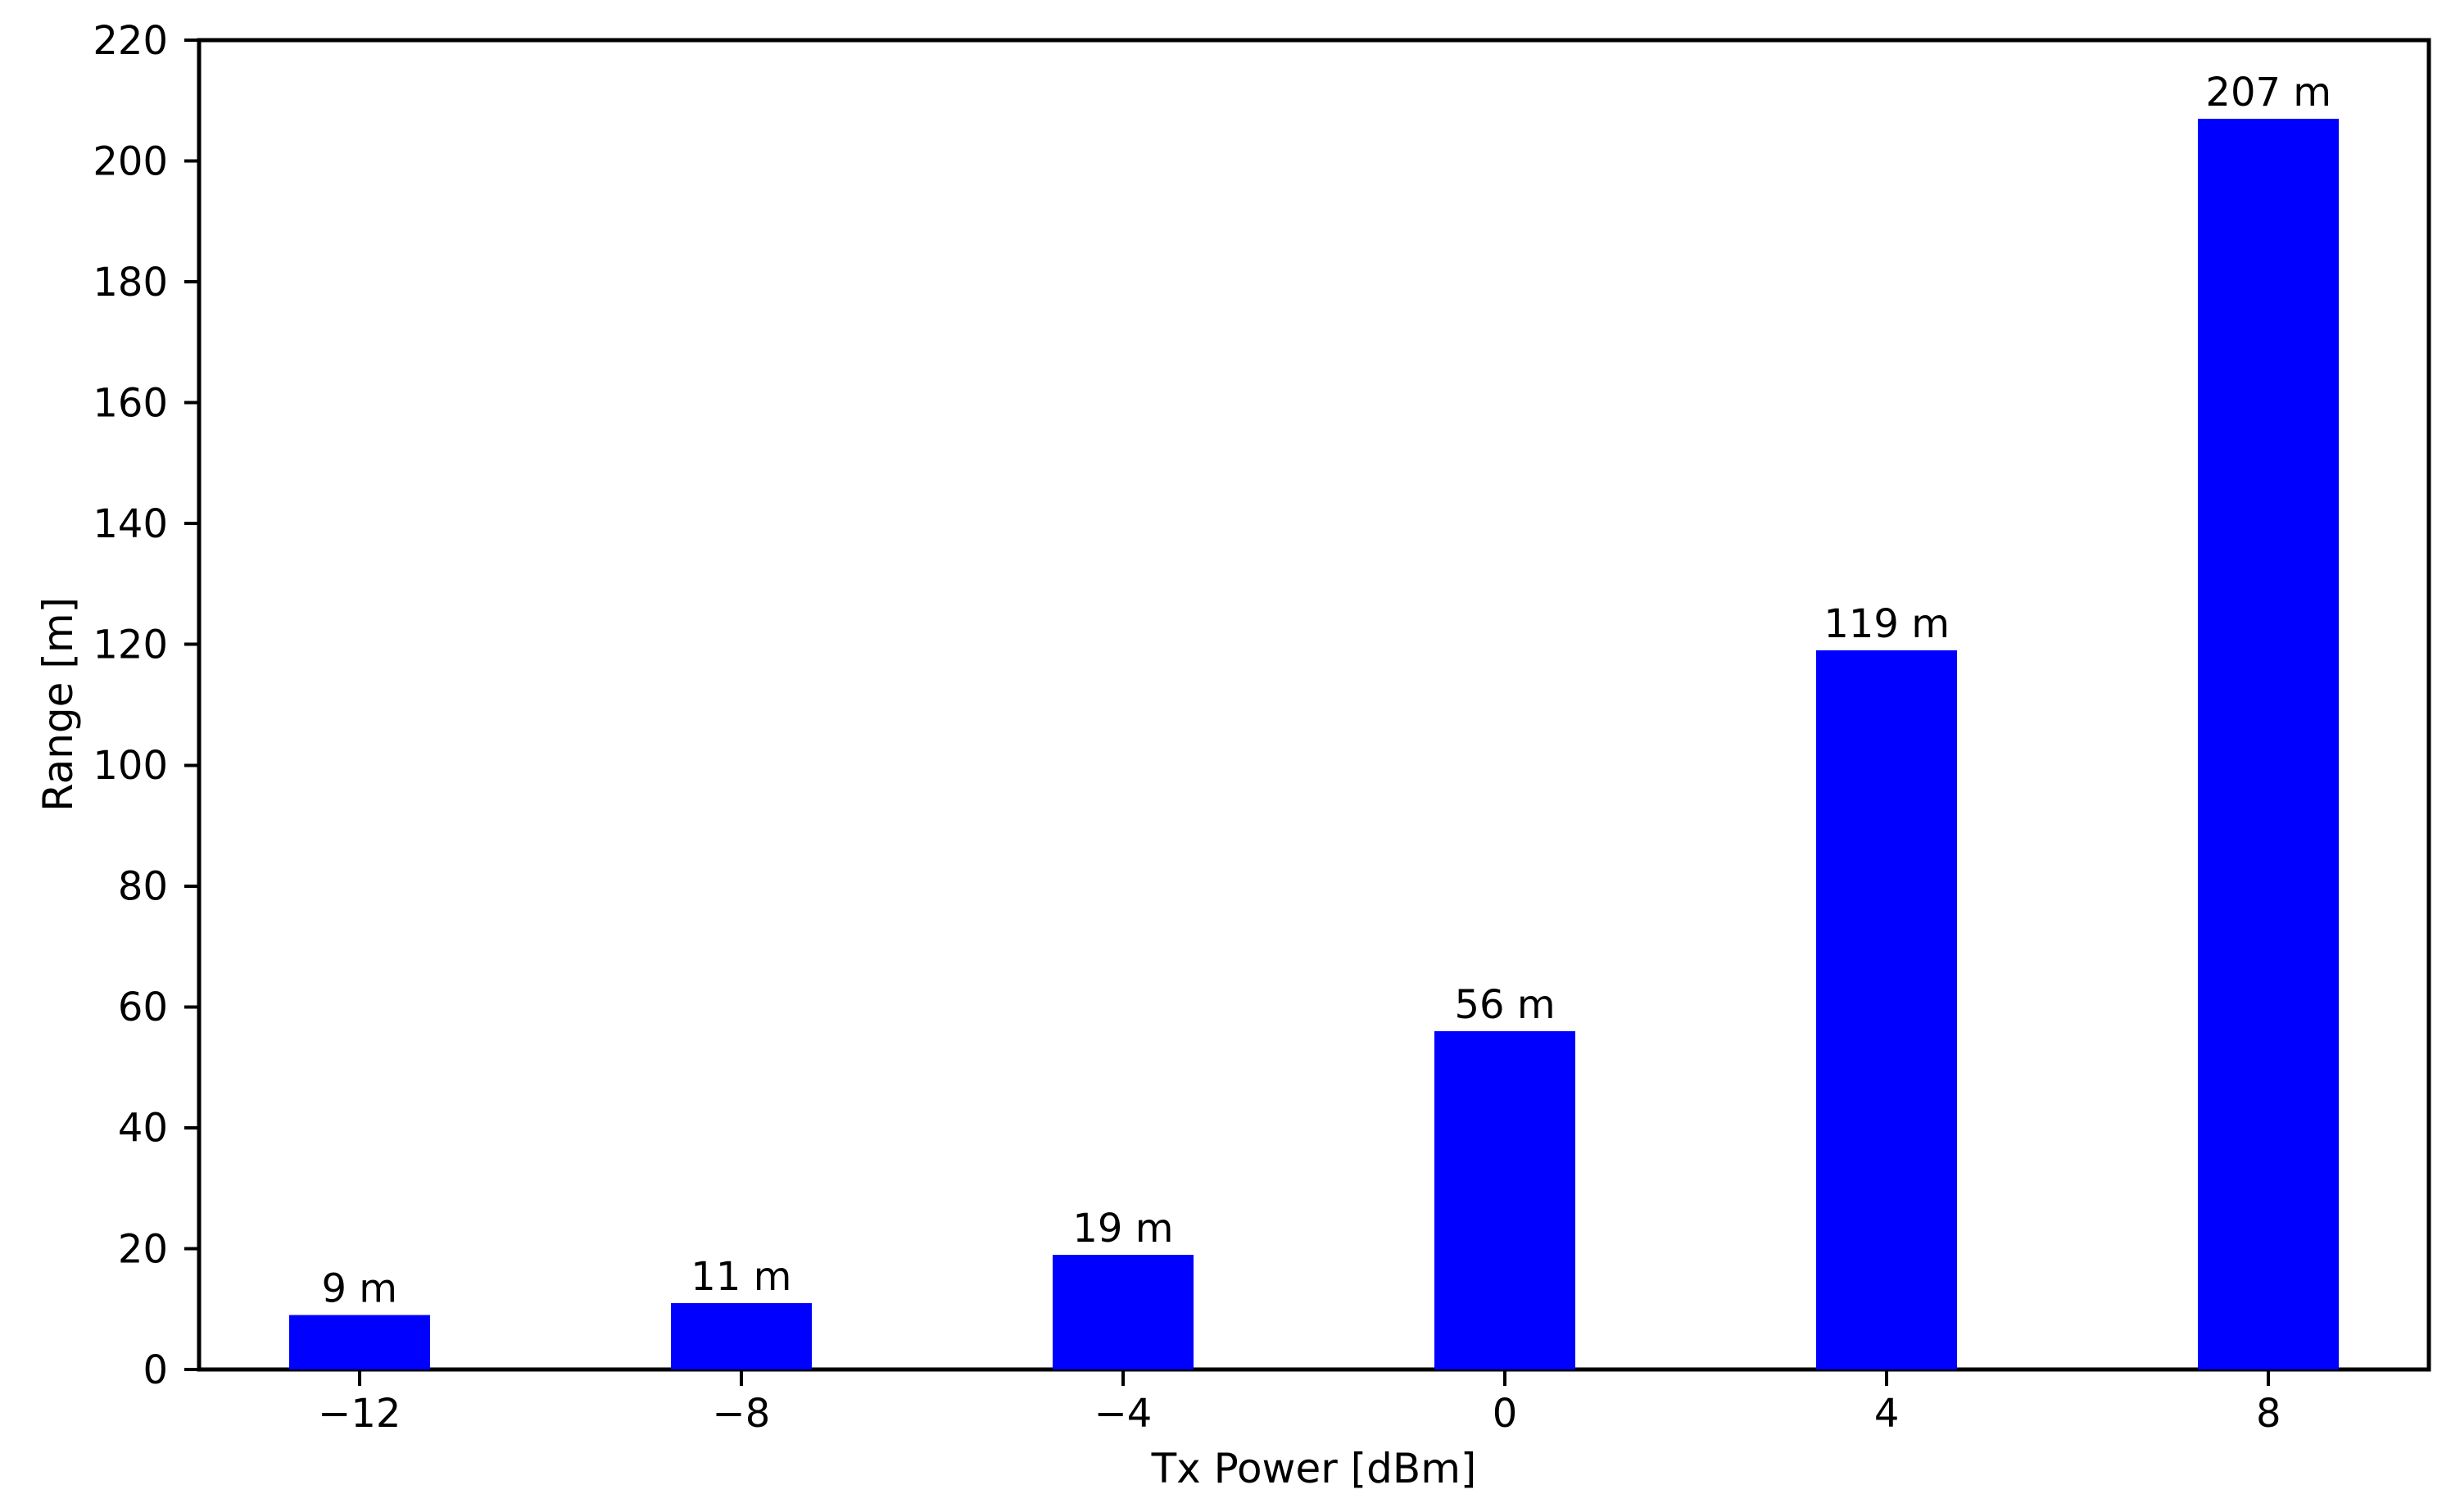 This screenshot has height=1512, width=2460. I want to click on y-tick-label: 220, so click(130, 41).